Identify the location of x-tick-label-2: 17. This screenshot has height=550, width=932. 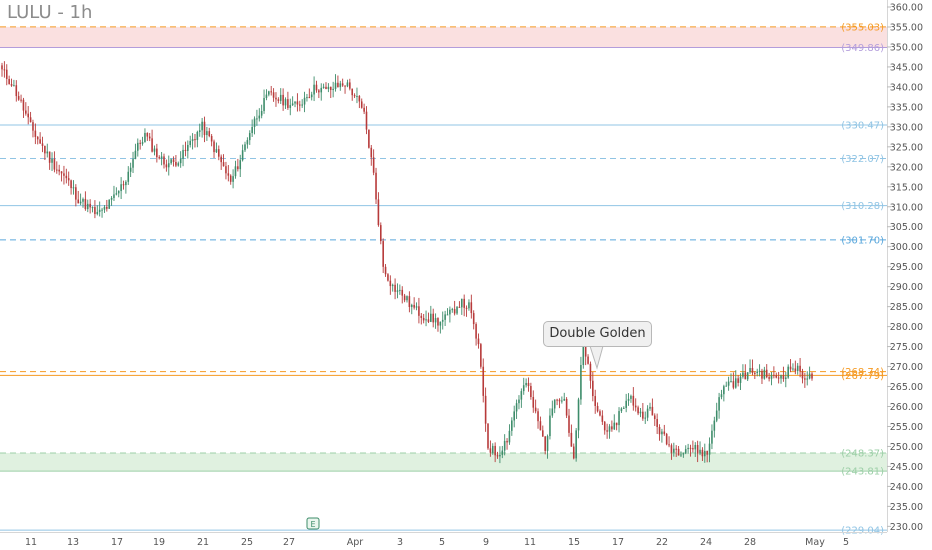
(117, 542).